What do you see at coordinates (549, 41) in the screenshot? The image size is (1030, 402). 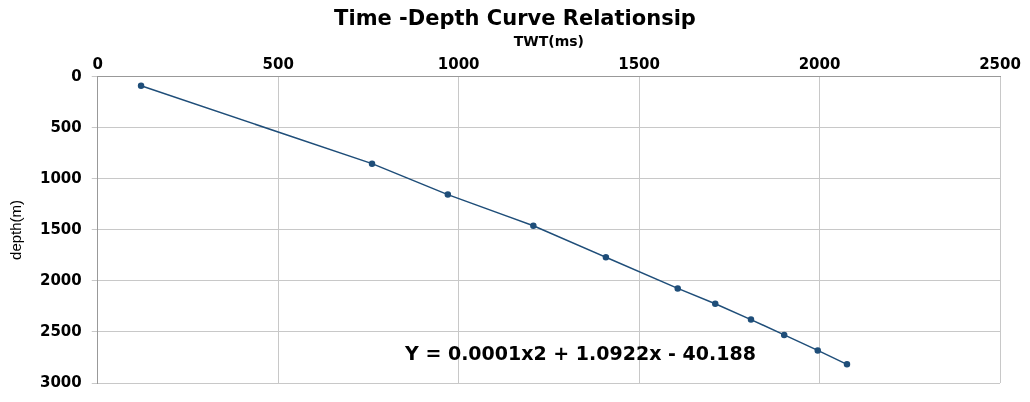 I see `x-axis-title: TWT(ms)` at bounding box center [549, 41].